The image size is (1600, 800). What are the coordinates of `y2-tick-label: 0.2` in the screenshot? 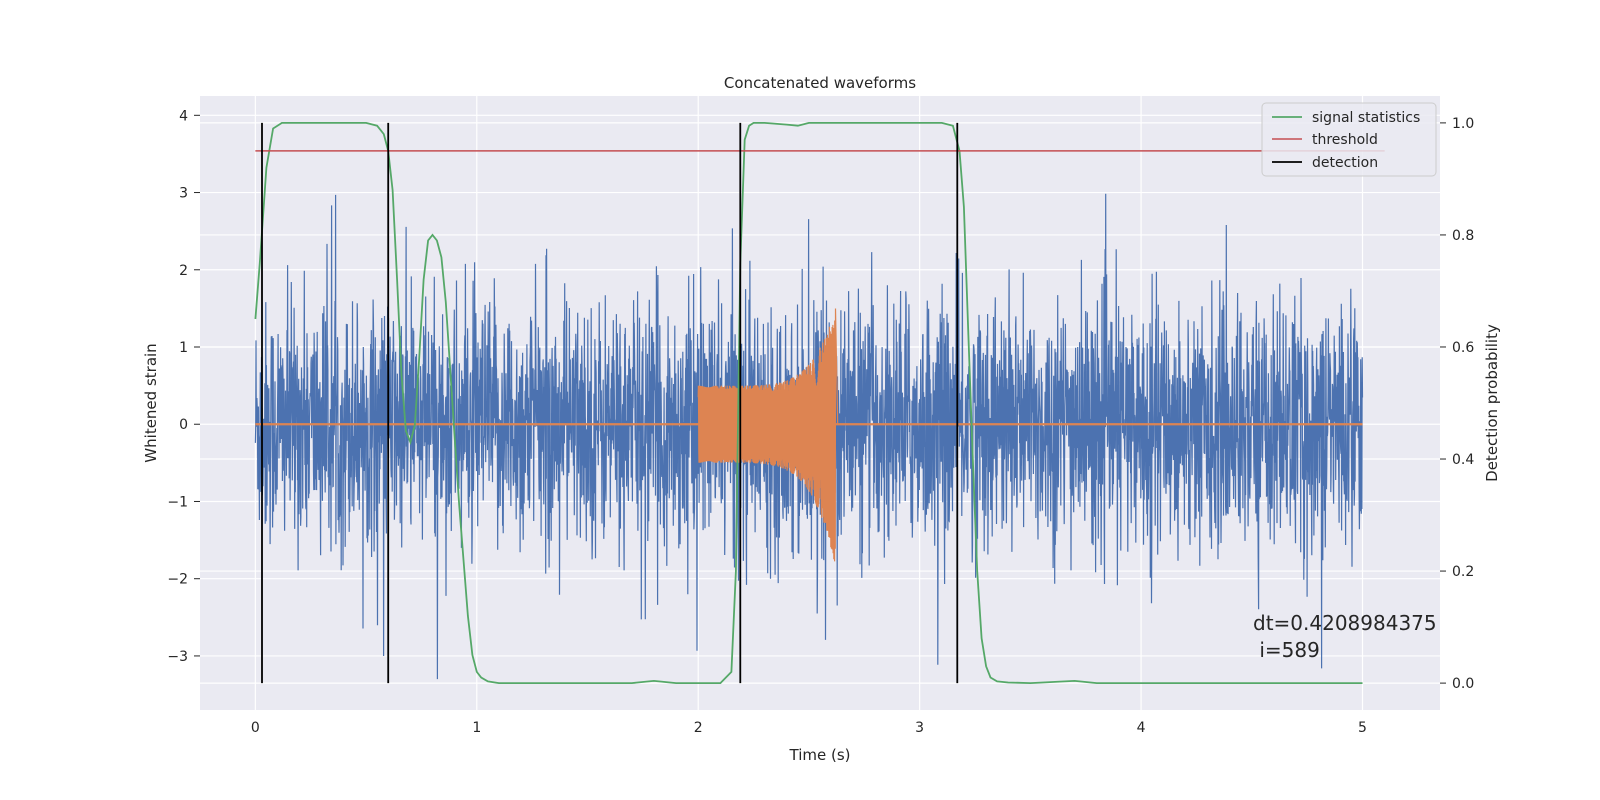 It's located at (1463, 572).